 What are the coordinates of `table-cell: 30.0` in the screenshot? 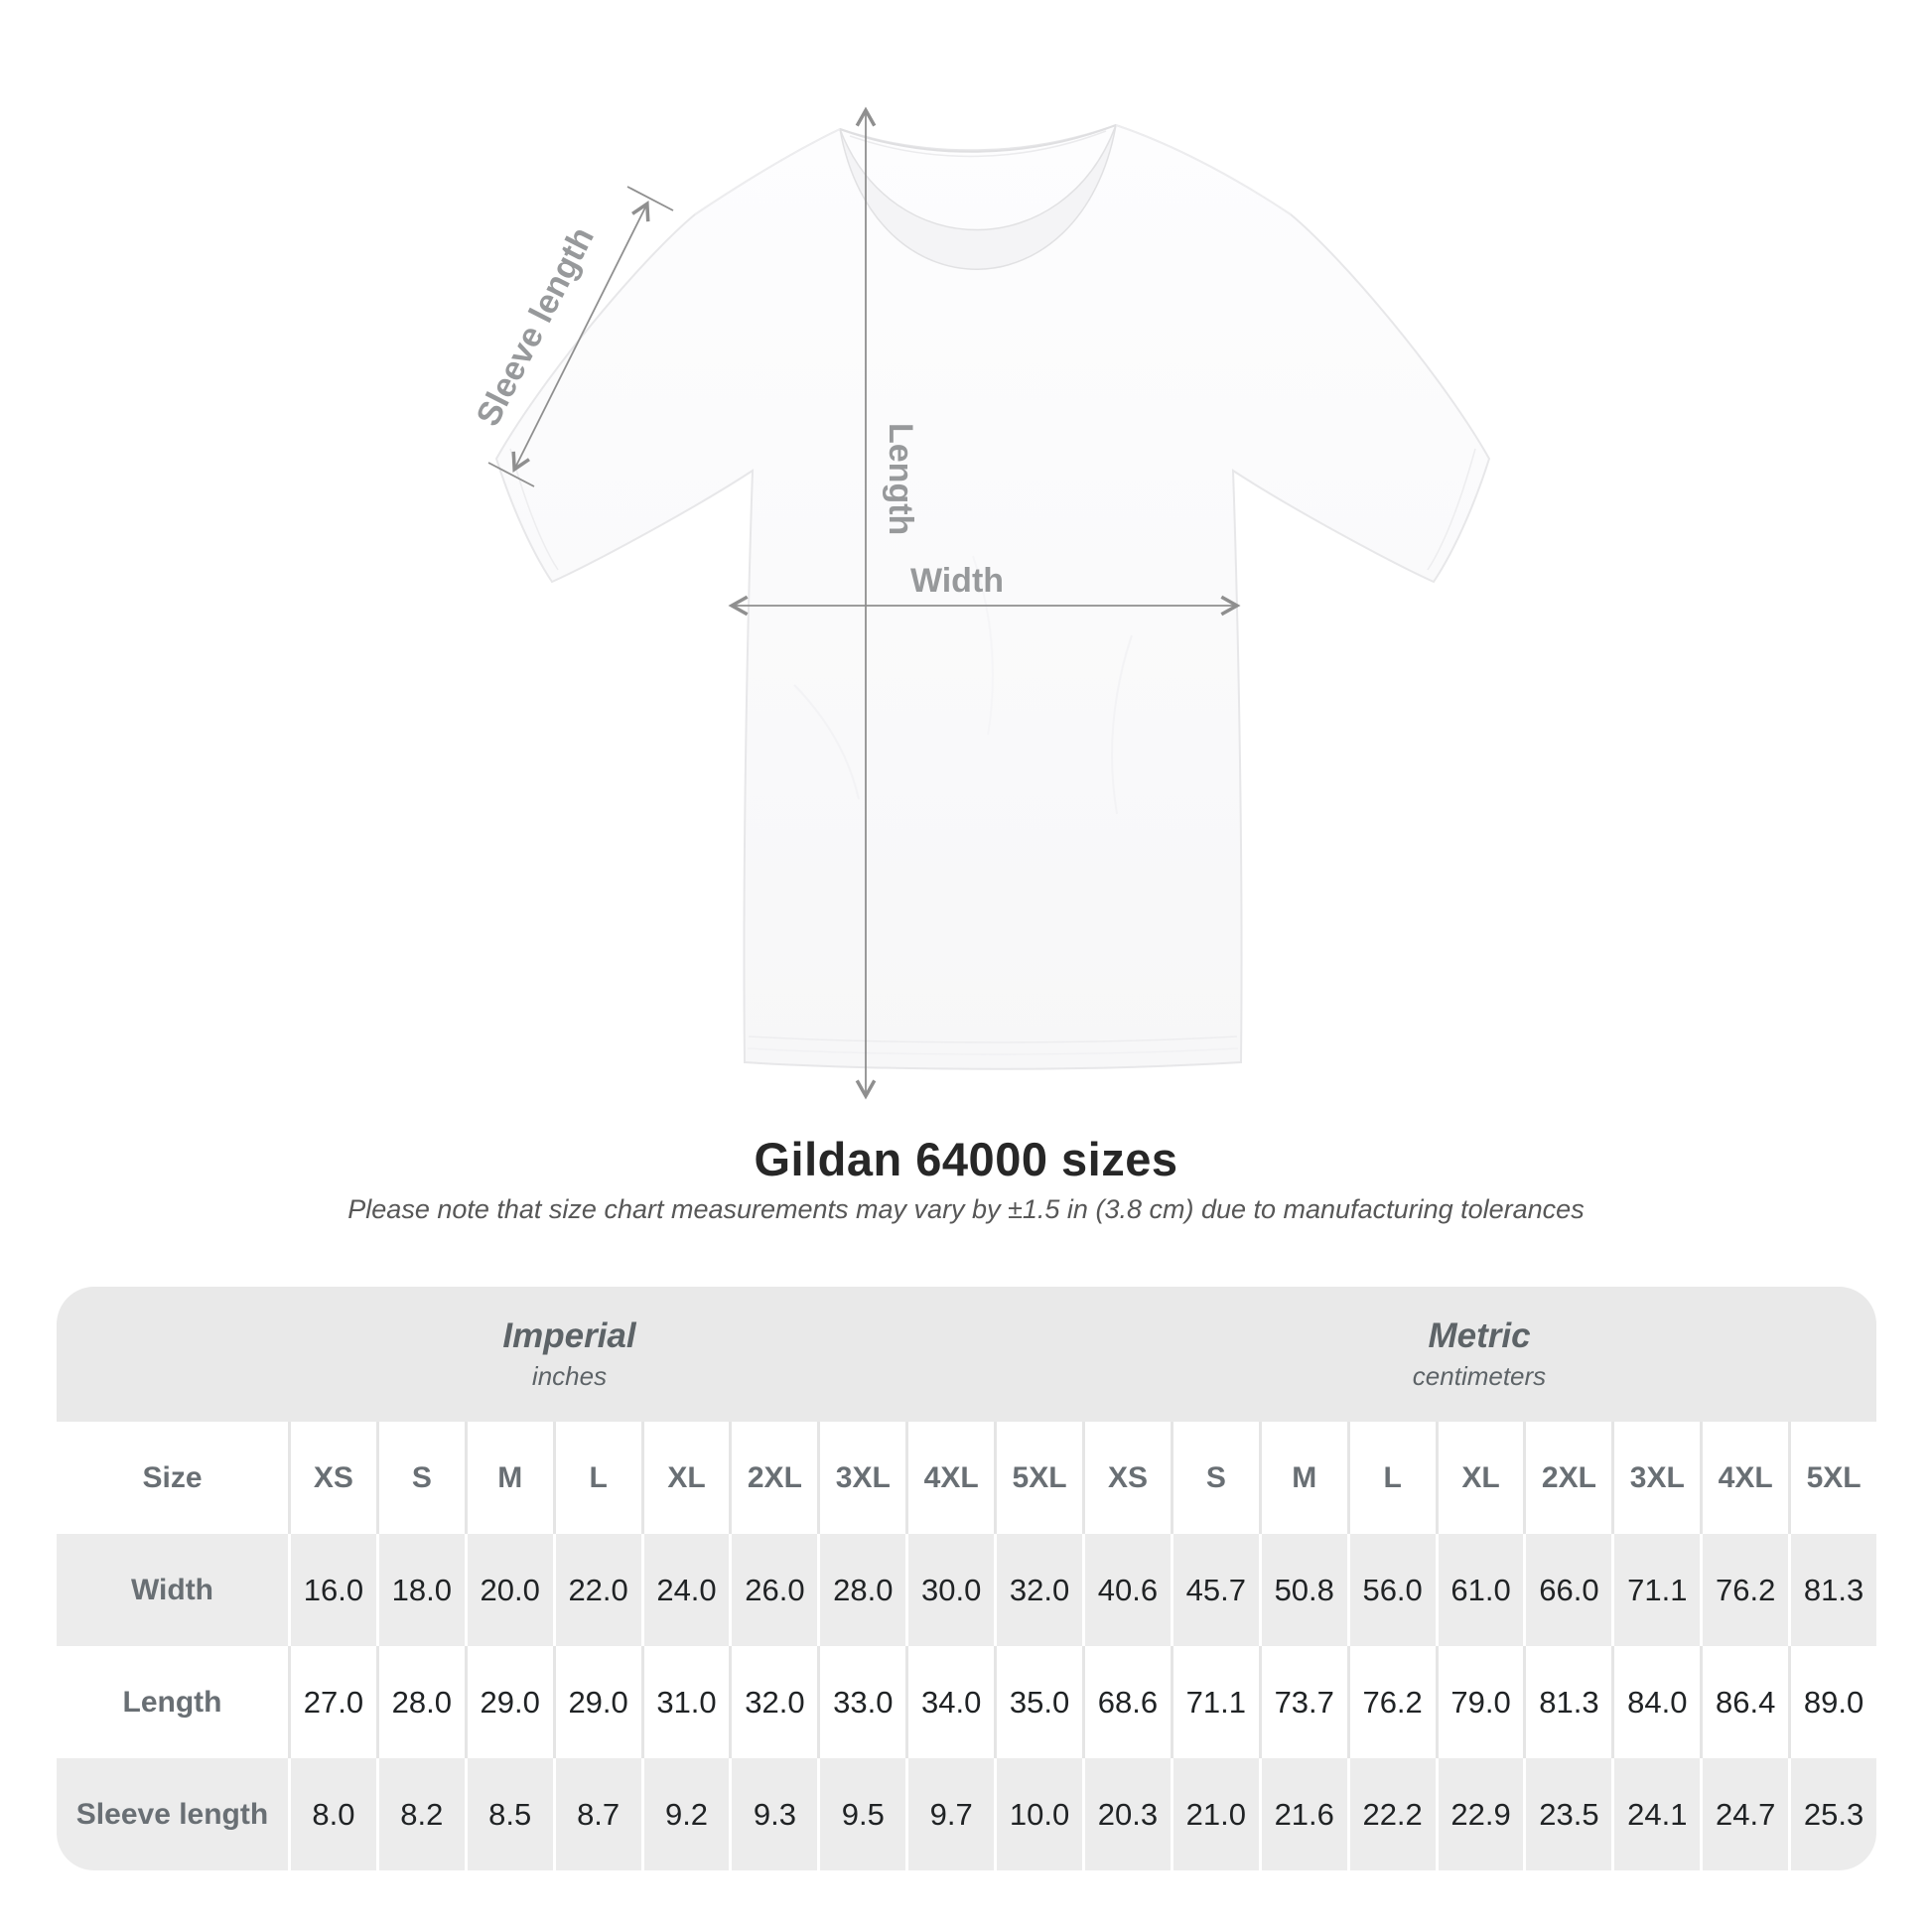 It's located at (950, 1590).